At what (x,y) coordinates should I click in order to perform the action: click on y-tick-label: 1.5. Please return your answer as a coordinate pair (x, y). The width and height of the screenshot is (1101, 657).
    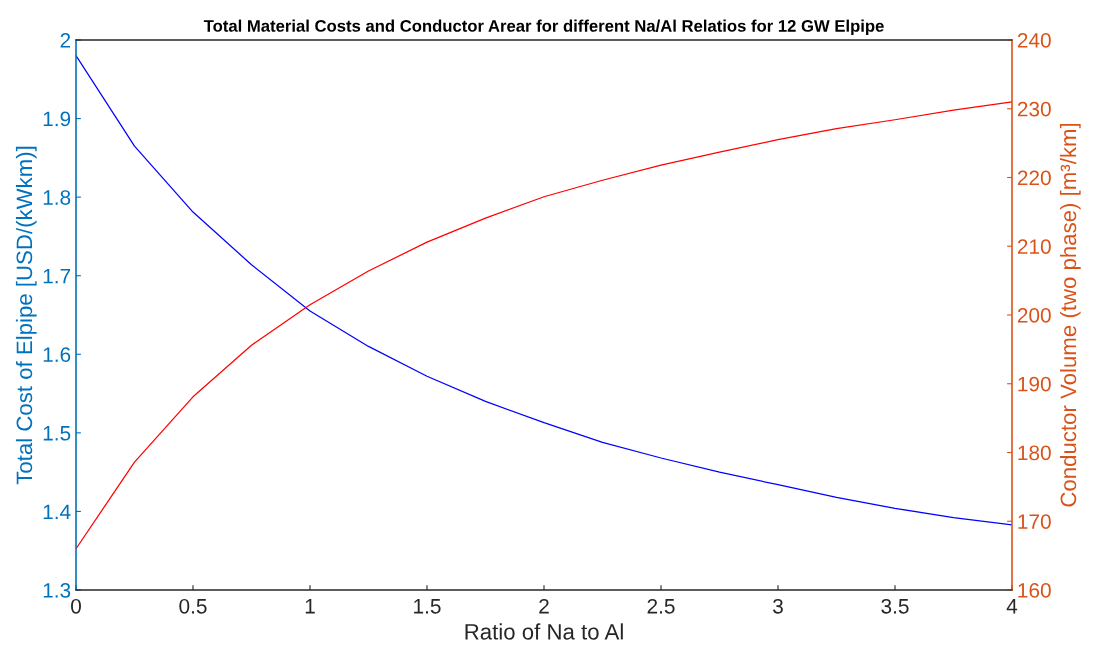
    Looking at the image, I should click on (57, 433).